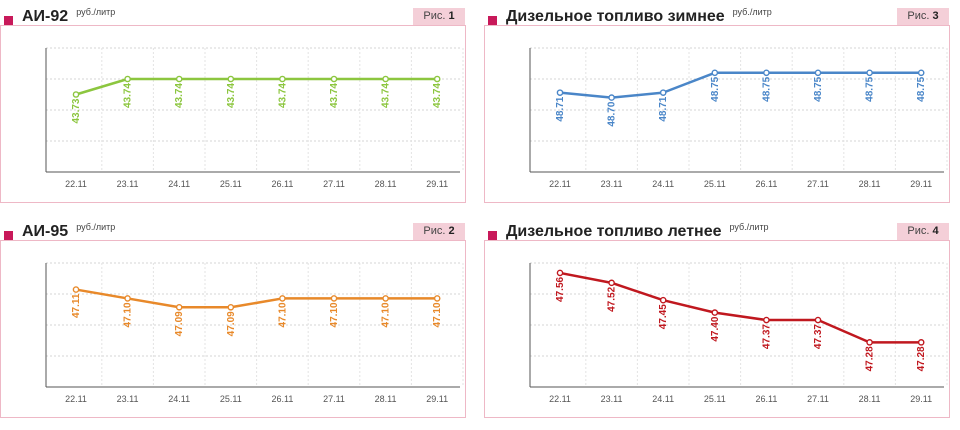 Image resolution: width=960 pixels, height=430 pixels. What do you see at coordinates (76, 110) in the screenshot?
I see `data-label: 43.73` at bounding box center [76, 110].